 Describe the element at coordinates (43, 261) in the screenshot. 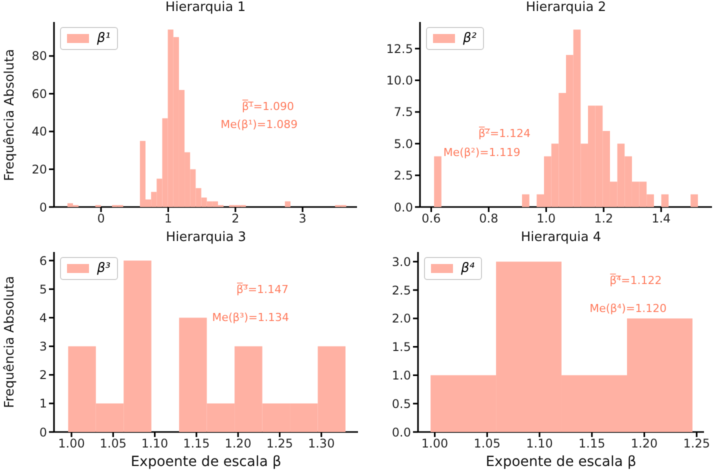

I see `y-tick-label: 6` at that location.